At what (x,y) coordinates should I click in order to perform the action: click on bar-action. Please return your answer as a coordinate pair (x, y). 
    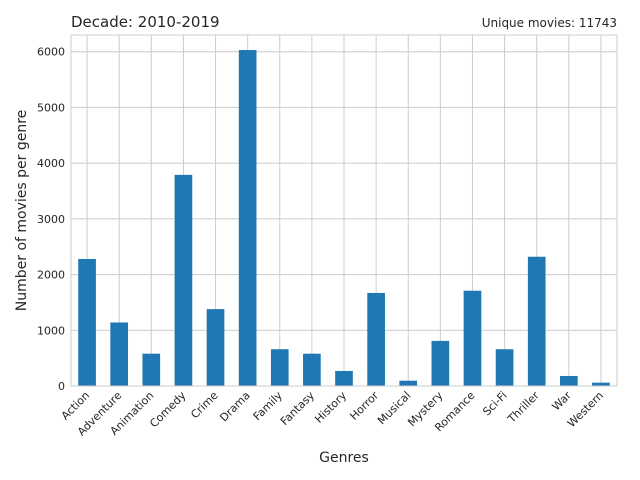
    Looking at the image, I should click on (87, 322).